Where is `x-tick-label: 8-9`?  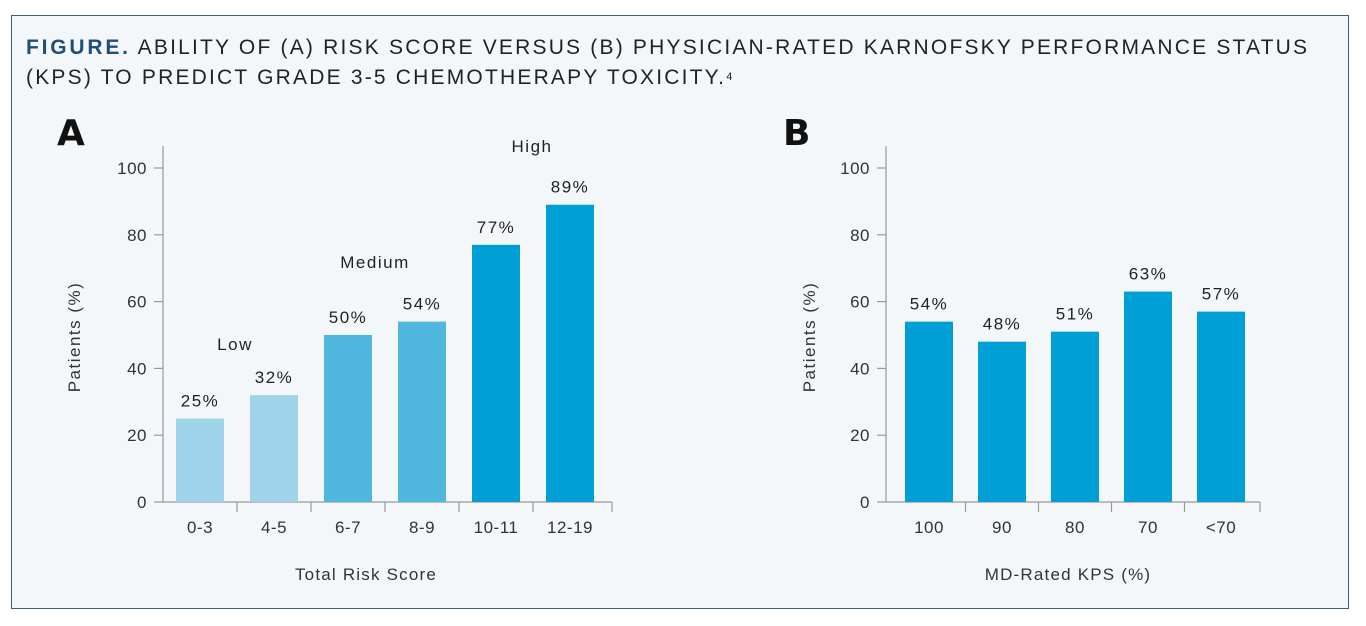 x-tick-label: 8-9 is located at coordinates (422, 527).